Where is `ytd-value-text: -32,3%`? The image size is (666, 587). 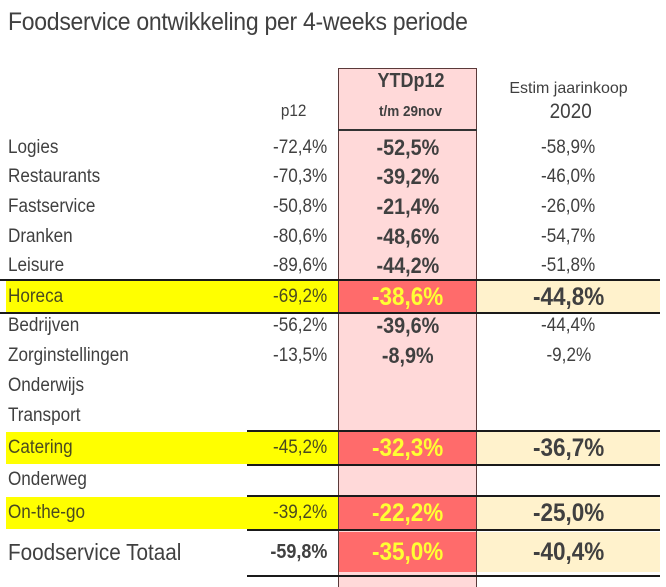
ytd-value-text: -32,3% is located at coordinates (407, 447).